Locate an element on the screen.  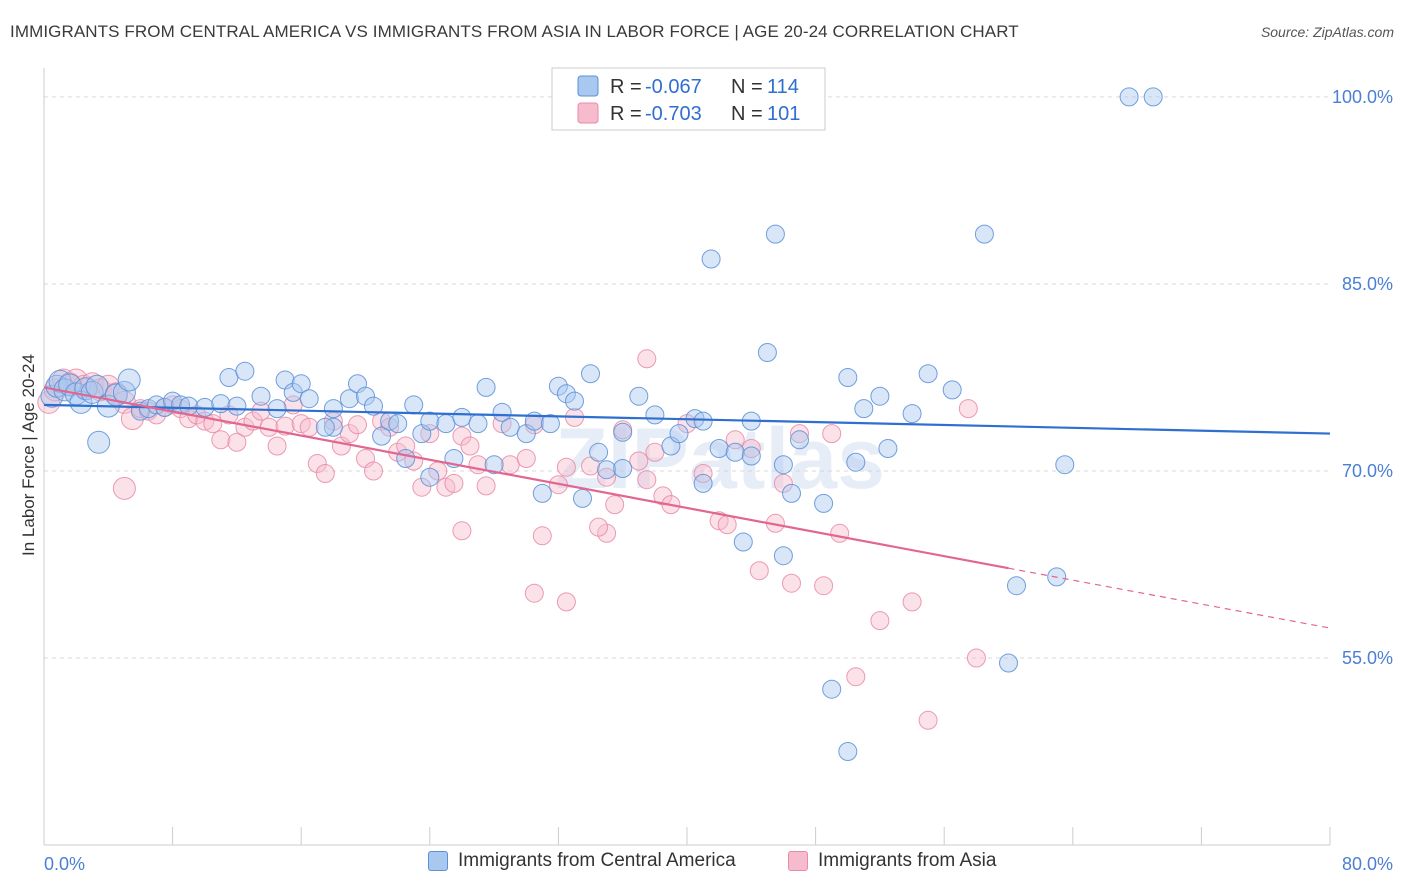
watermark: ZIPatlas is located at coordinates (720, 459).